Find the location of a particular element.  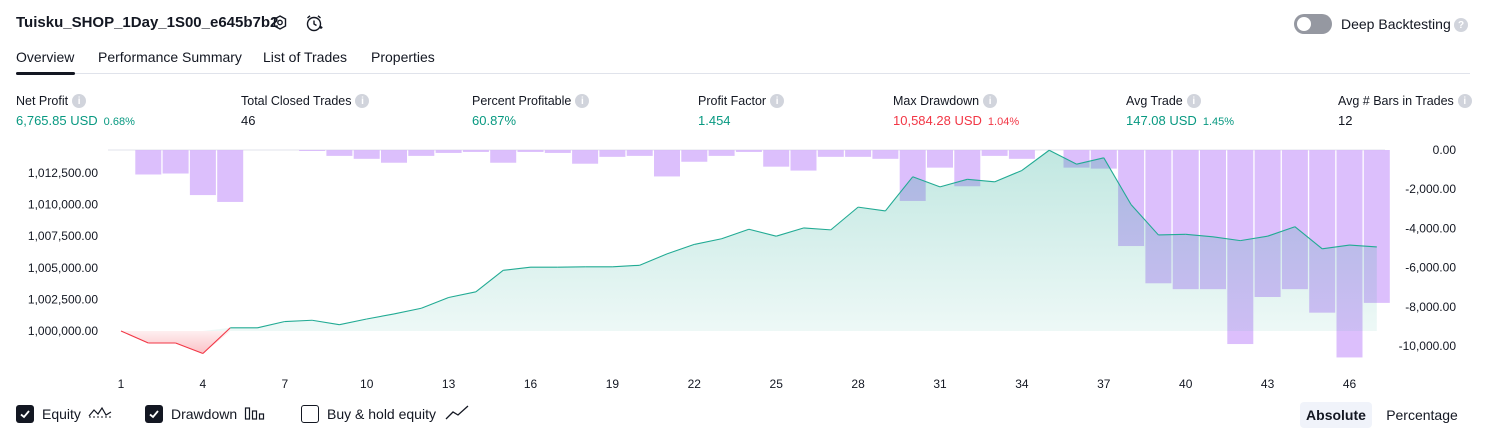

x-axis-tick-label: 22 is located at coordinates (695, 384).